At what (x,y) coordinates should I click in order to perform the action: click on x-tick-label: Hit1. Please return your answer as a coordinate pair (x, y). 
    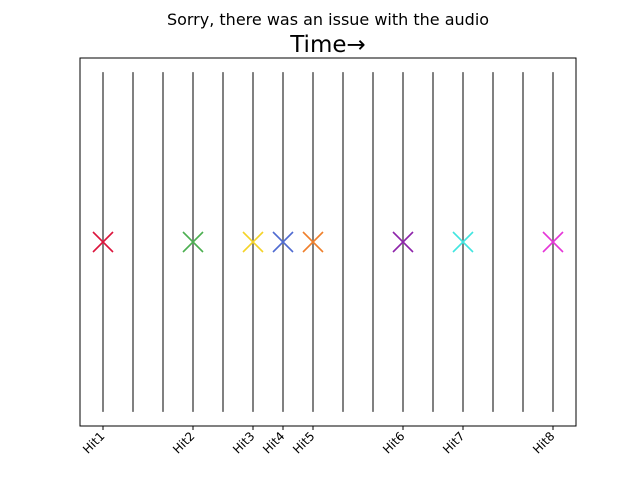
    Looking at the image, I should click on (93, 442).